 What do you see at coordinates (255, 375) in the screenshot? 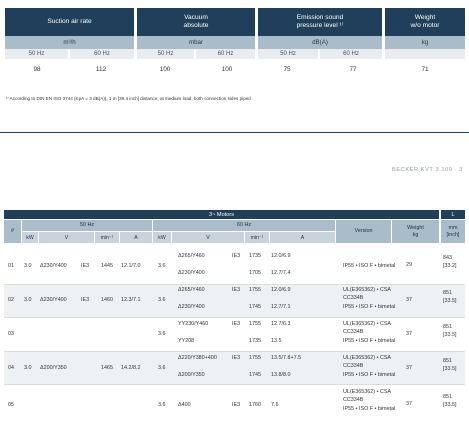
I see `cell-rpm60: 1745` at bounding box center [255, 375].